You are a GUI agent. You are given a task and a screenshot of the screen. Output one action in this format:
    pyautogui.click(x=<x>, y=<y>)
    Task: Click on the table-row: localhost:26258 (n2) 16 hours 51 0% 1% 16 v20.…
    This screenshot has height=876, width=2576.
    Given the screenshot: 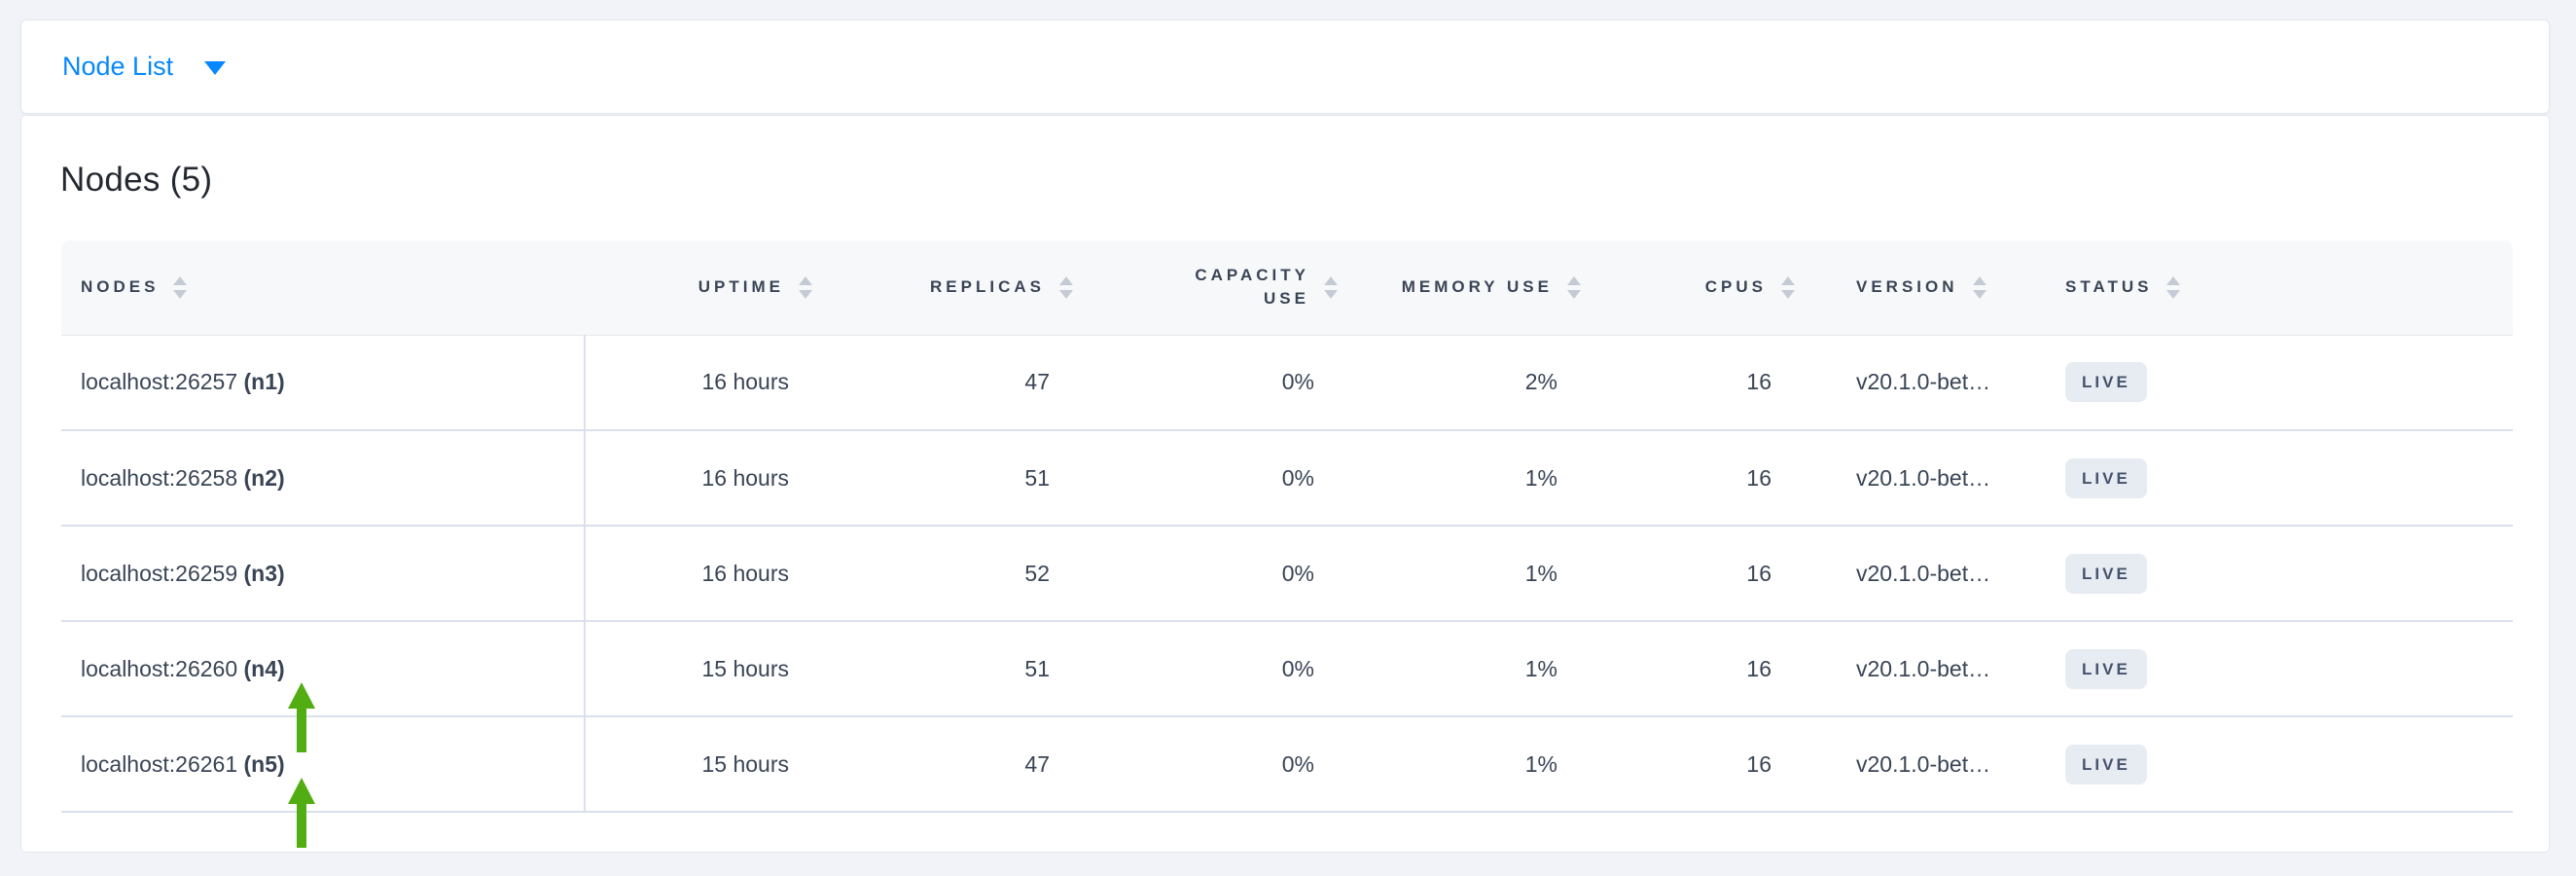 What is the action you would take?
    pyautogui.click(x=1287, y=479)
    